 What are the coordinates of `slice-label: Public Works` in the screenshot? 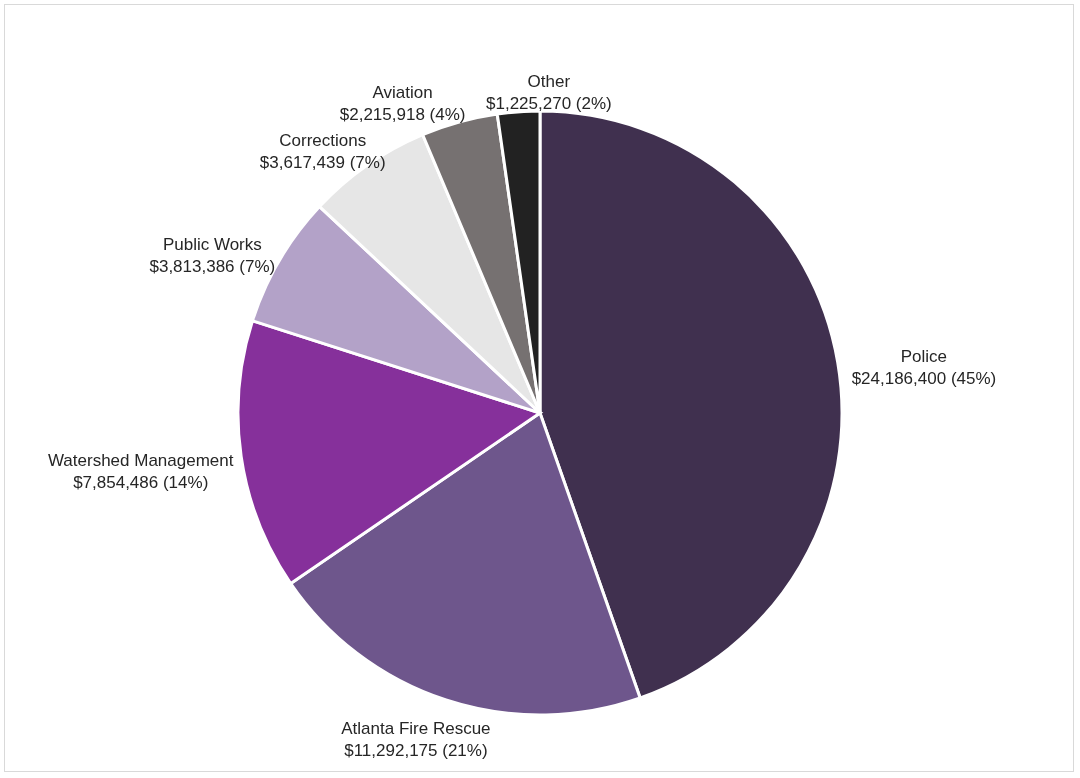 It's located at (212, 244).